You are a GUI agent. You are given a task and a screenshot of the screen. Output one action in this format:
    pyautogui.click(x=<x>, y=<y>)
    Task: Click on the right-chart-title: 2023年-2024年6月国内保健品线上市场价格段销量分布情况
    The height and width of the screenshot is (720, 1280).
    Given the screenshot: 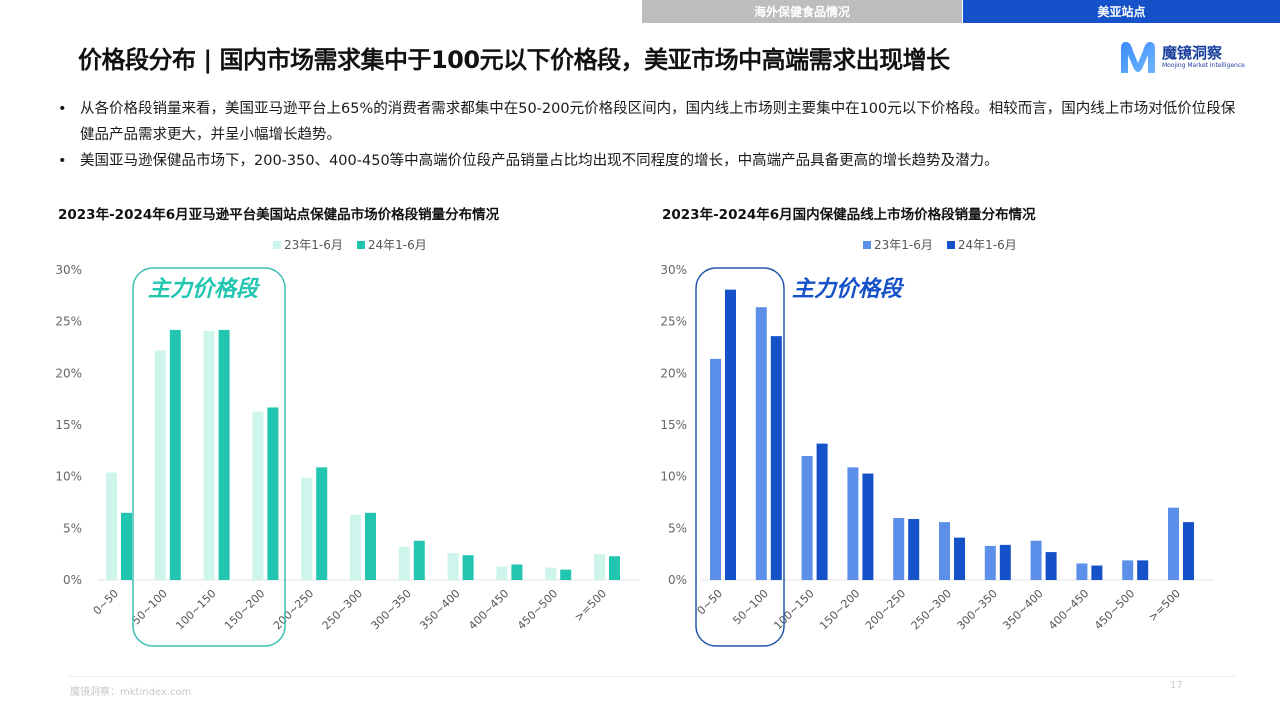 What is the action you would take?
    pyautogui.click(x=849, y=215)
    